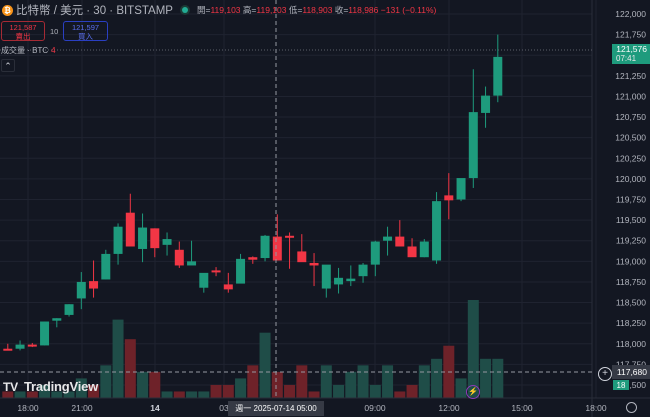  Describe the element at coordinates (50, 386) in the screenshot. I see `tradingview-logo: TV TradingView` at that location.